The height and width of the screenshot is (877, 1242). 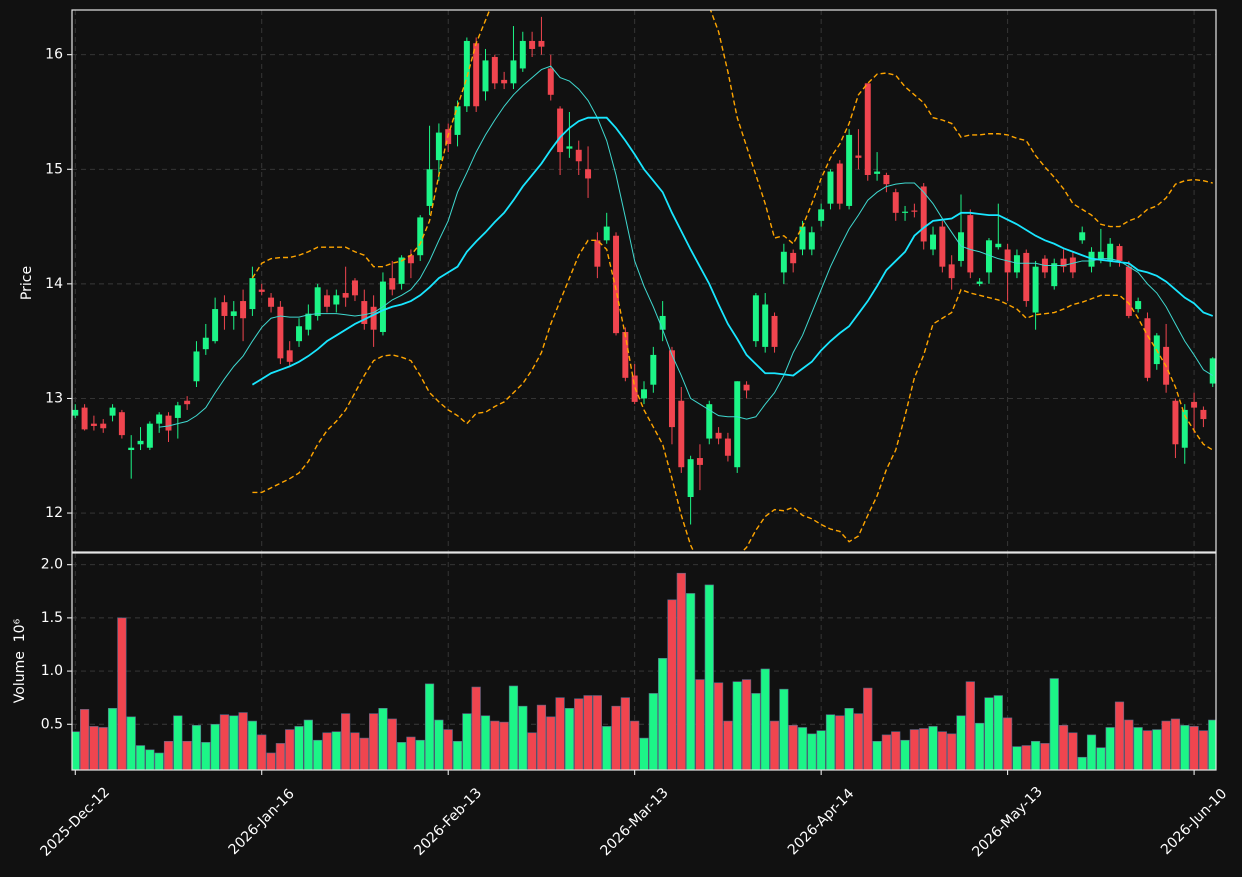 I want to click on volume-axis-title: Volume 10⁶, so click(x=20, y=660).